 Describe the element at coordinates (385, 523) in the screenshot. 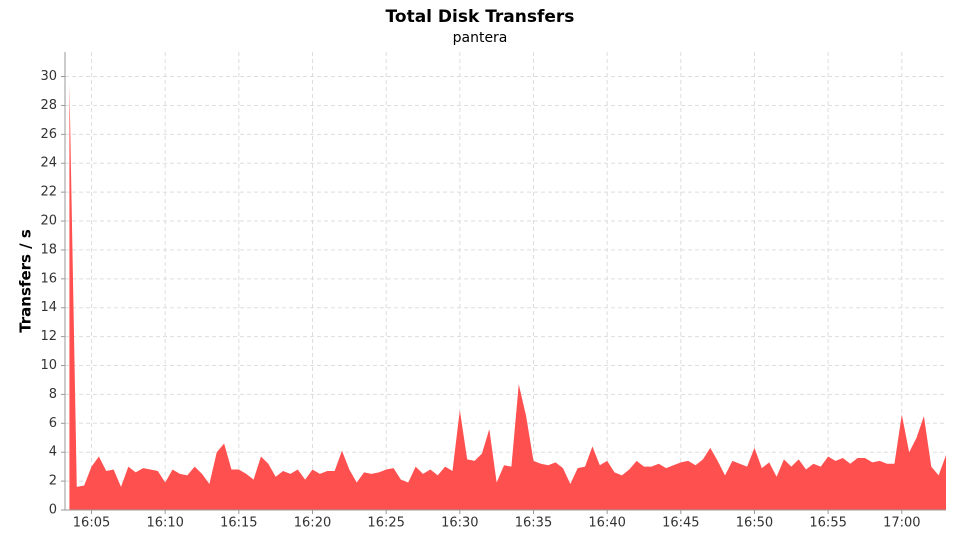

I see `x-tick-label: 16:25` at that location.